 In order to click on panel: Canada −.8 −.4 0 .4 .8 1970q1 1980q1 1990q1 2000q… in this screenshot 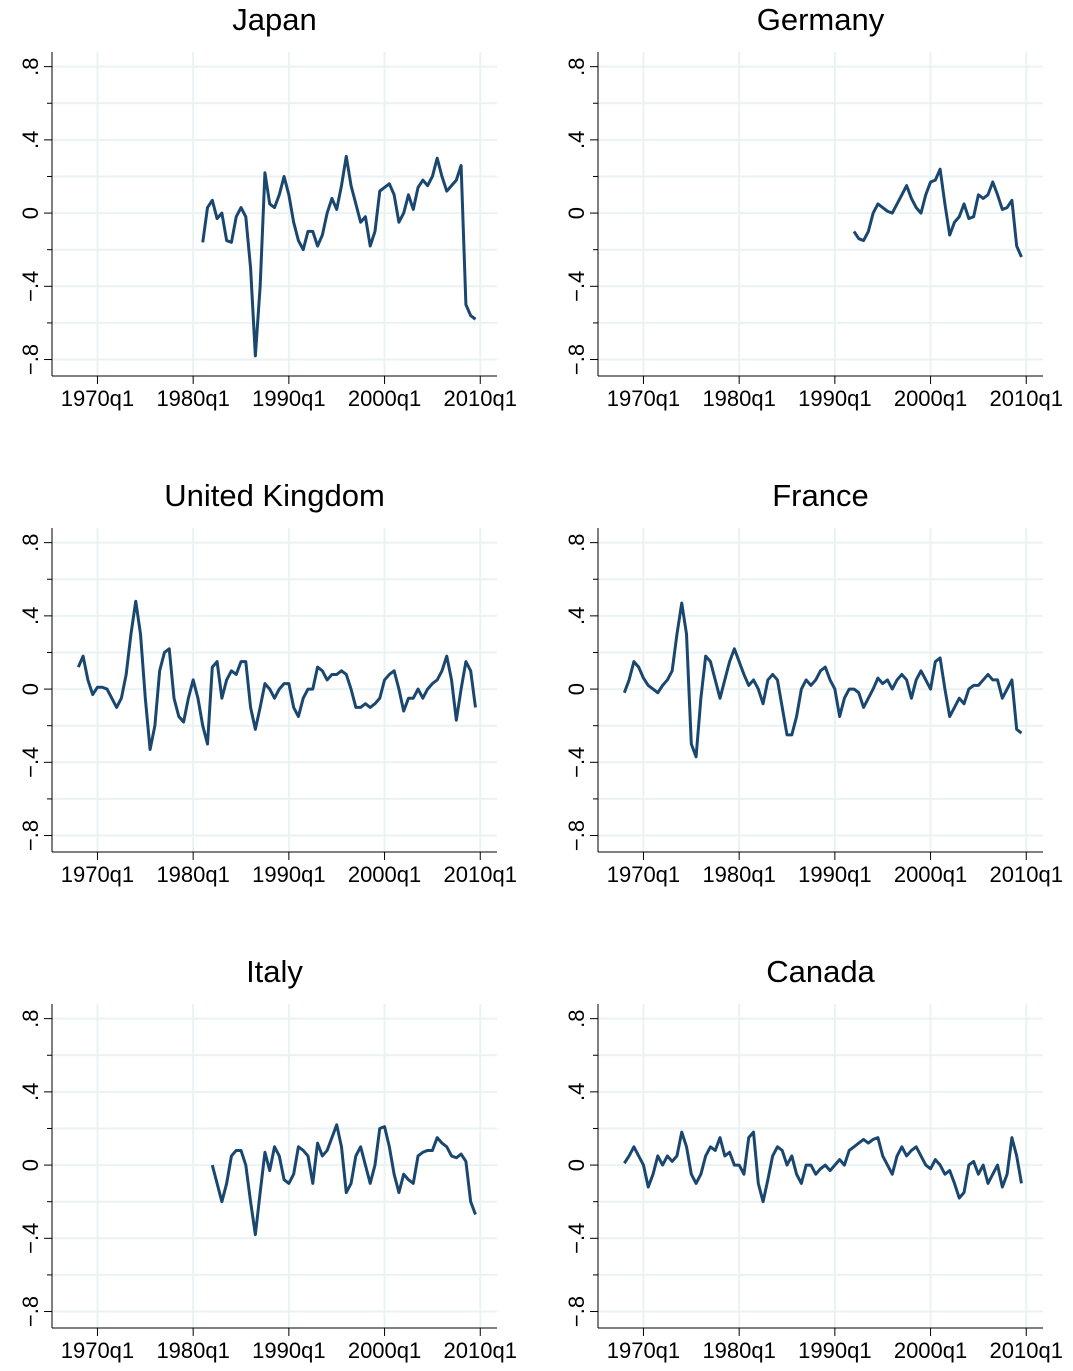, I will do `click(813, 1158)`.